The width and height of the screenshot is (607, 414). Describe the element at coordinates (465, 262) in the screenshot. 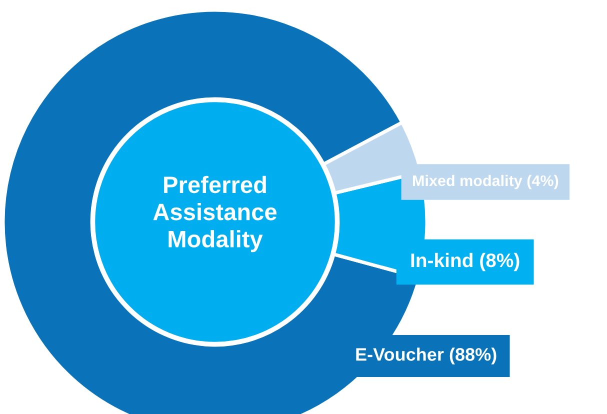

I see `slice-label: In-kind (8%)` at that location.